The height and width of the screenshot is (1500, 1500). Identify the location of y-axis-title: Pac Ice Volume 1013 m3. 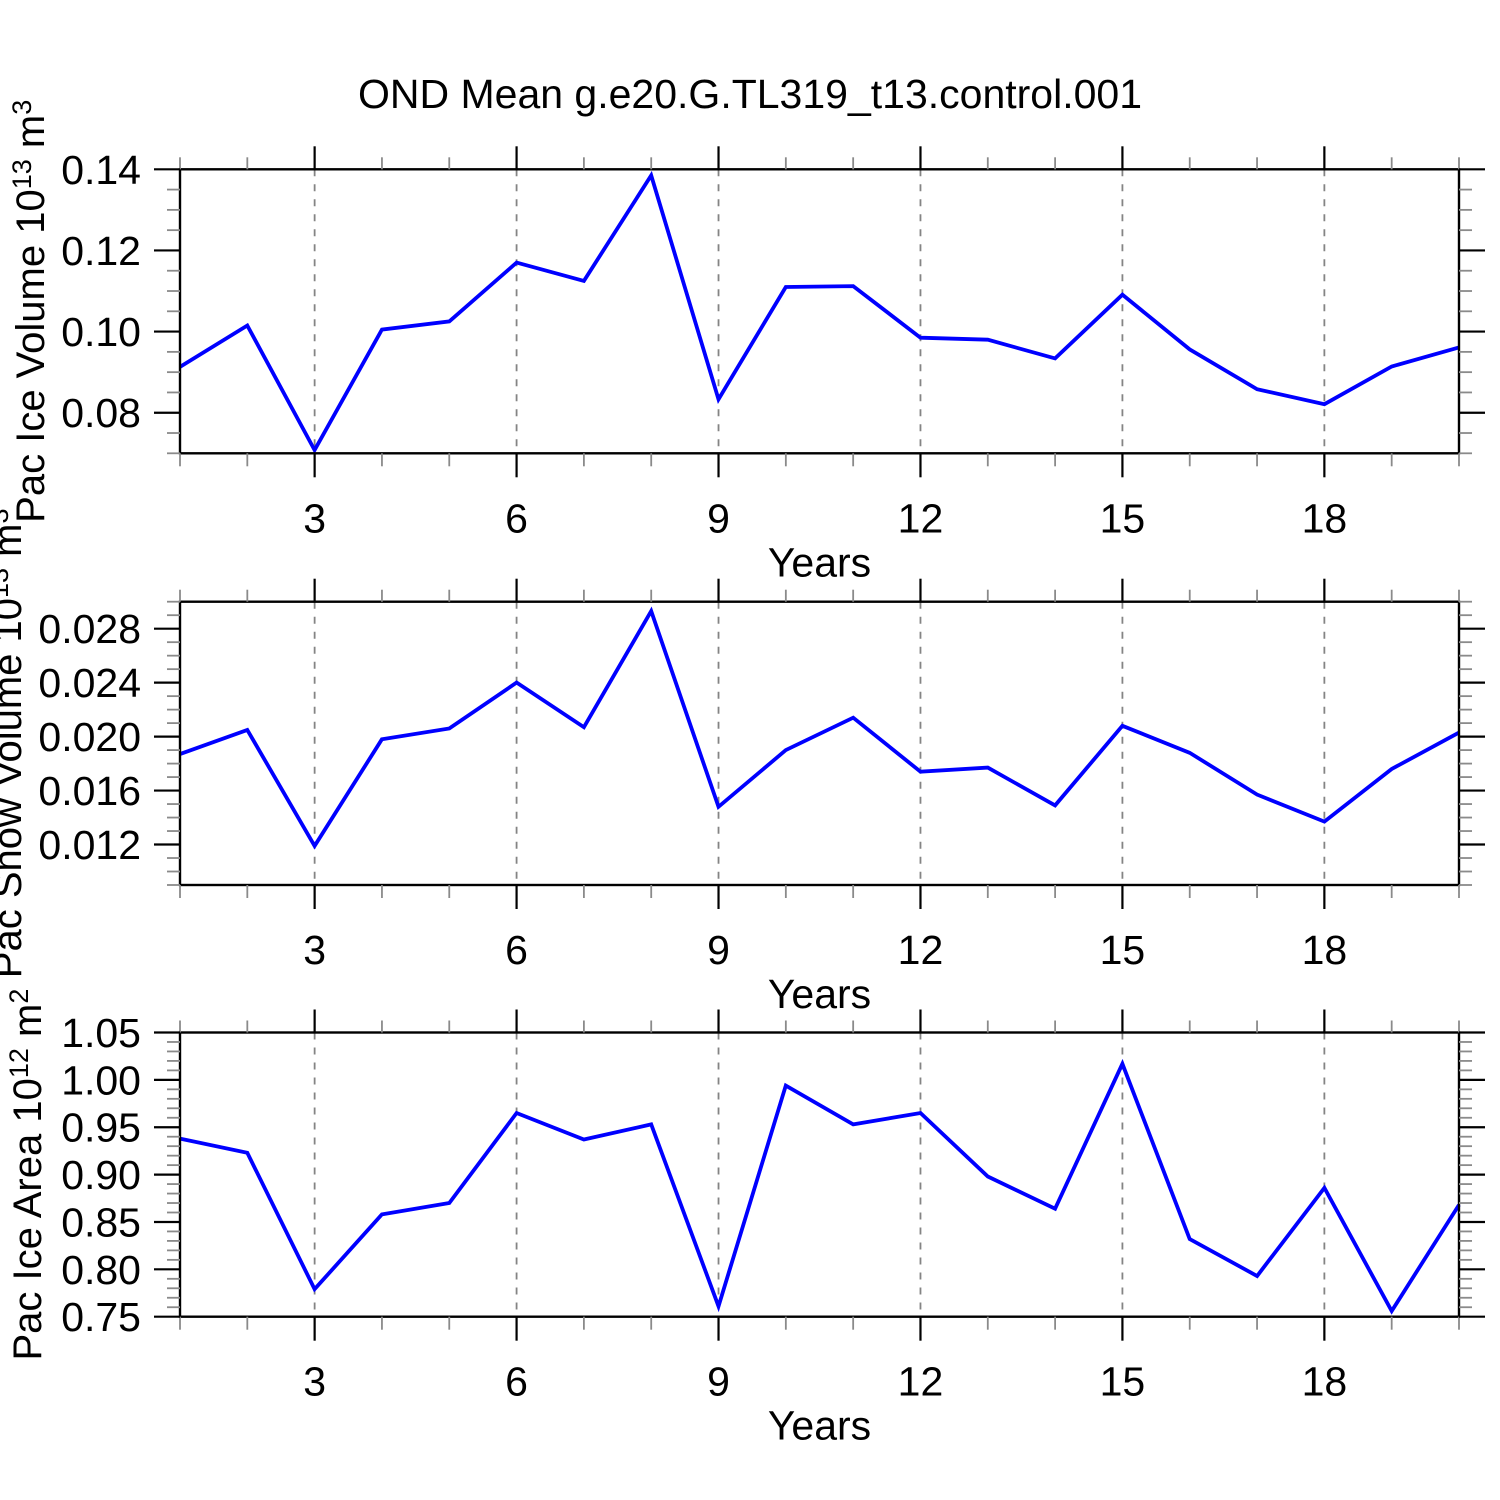
(30, 311).